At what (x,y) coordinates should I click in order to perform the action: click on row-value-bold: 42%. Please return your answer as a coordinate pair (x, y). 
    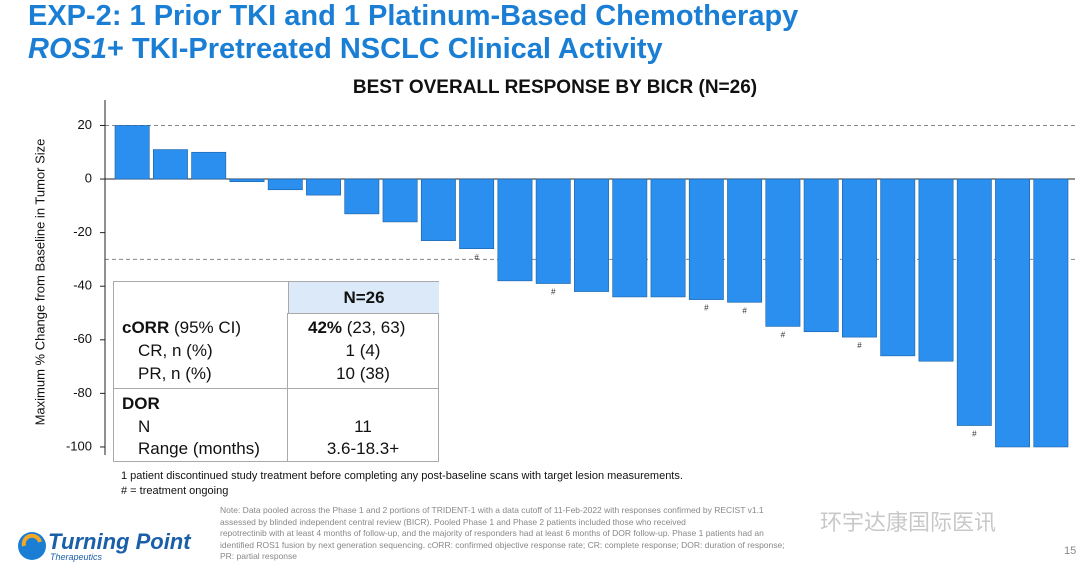
    Looking at the image, I should click on (325, 327).